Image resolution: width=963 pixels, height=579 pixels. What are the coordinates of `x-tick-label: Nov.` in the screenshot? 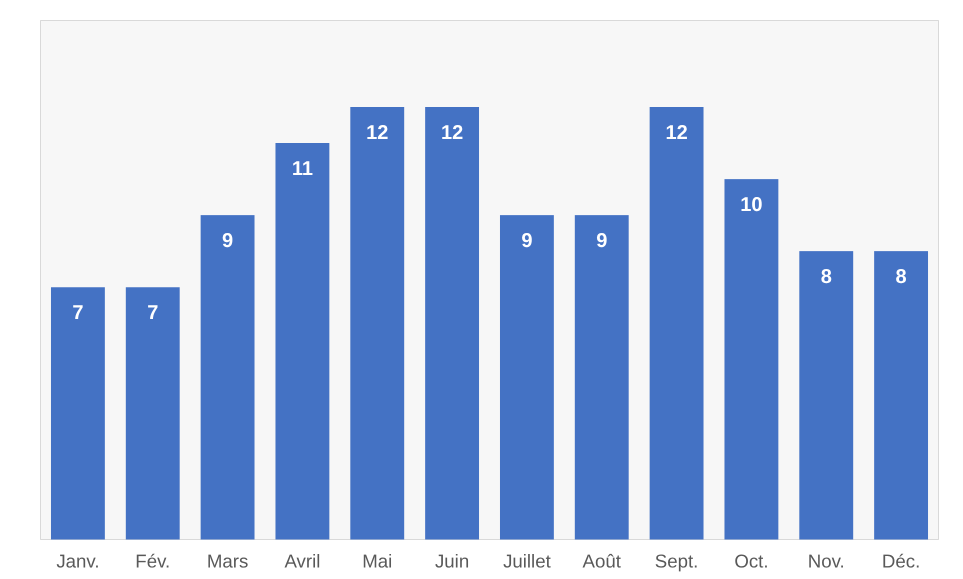 It's located at (826, 561).